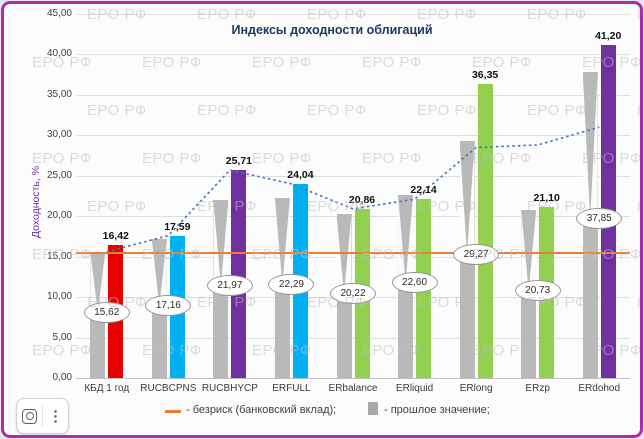 This screenshot has width=644, height=439. Describe the element at coordinates (537, 291) in the screenshot. I see `past-value-callout: 20,73` at that location.